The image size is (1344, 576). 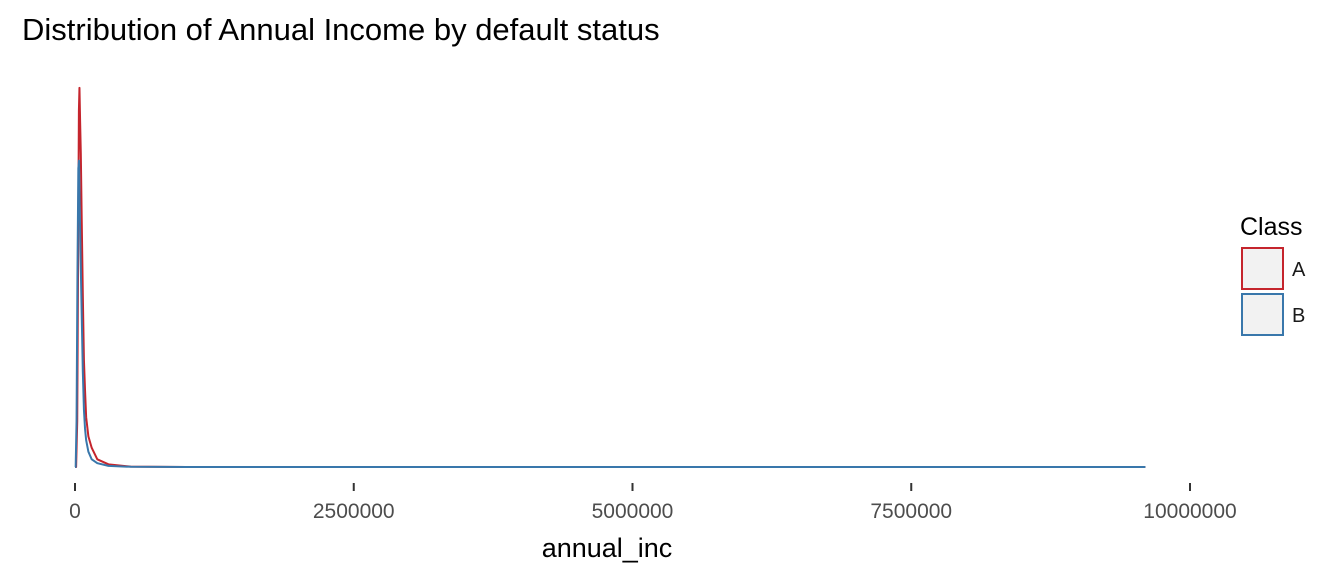 I want to click on x-tick-label: 5000000, so click(x=633, y=511).